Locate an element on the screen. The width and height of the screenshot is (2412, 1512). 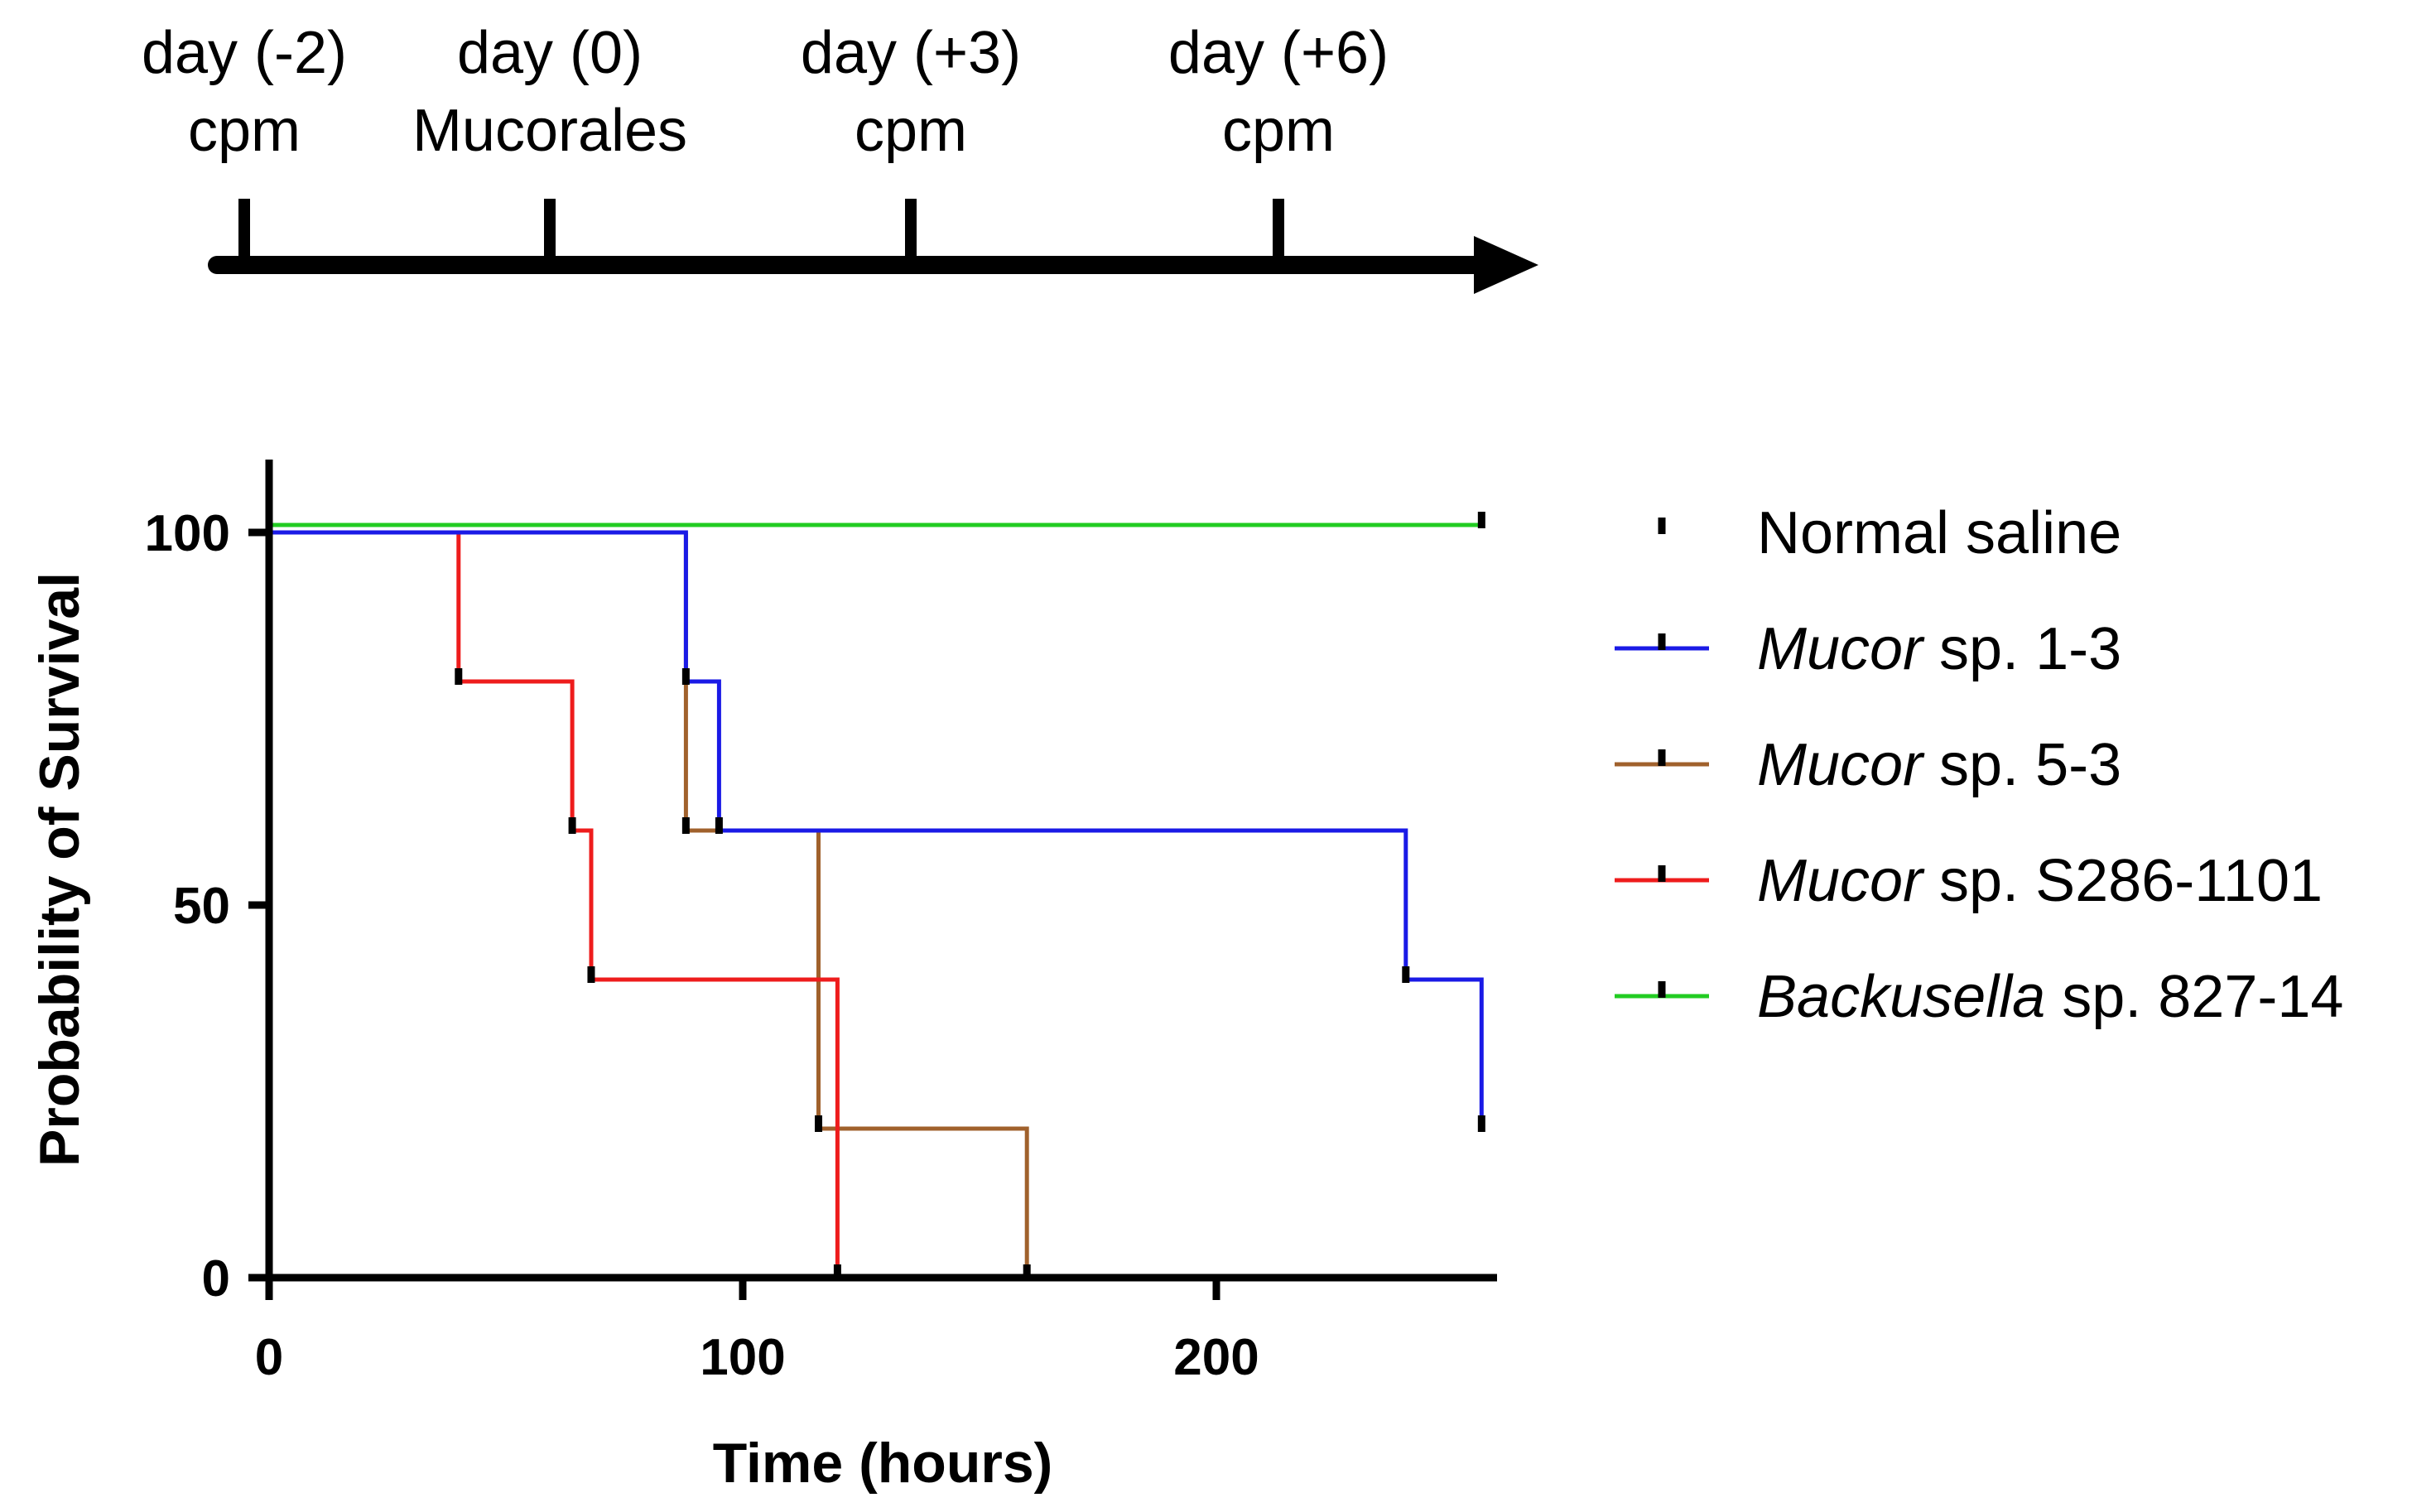
legend-label: Backusella sp. 827-14 is located at coordinates (2050, 997).